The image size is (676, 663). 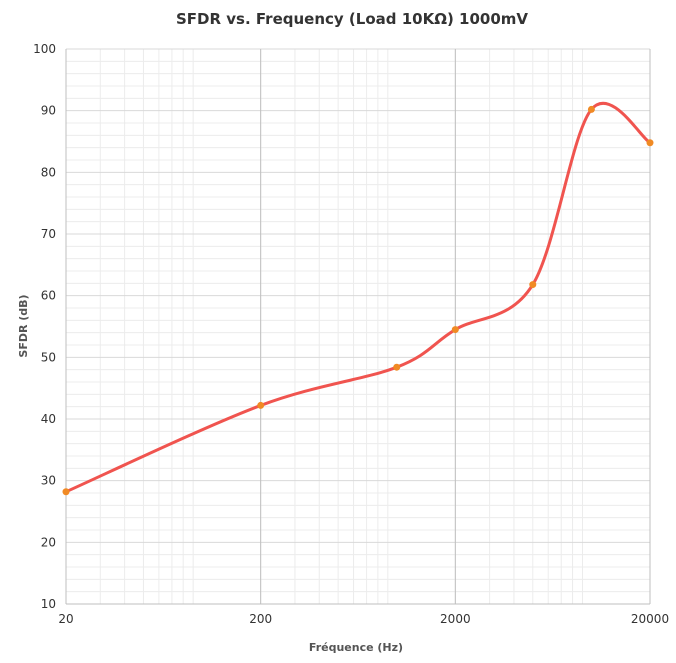 What do you see at coordinates (260, 619) in the screenshot?
I see `x-tick-label: 200` at bounding box center [260, 619].